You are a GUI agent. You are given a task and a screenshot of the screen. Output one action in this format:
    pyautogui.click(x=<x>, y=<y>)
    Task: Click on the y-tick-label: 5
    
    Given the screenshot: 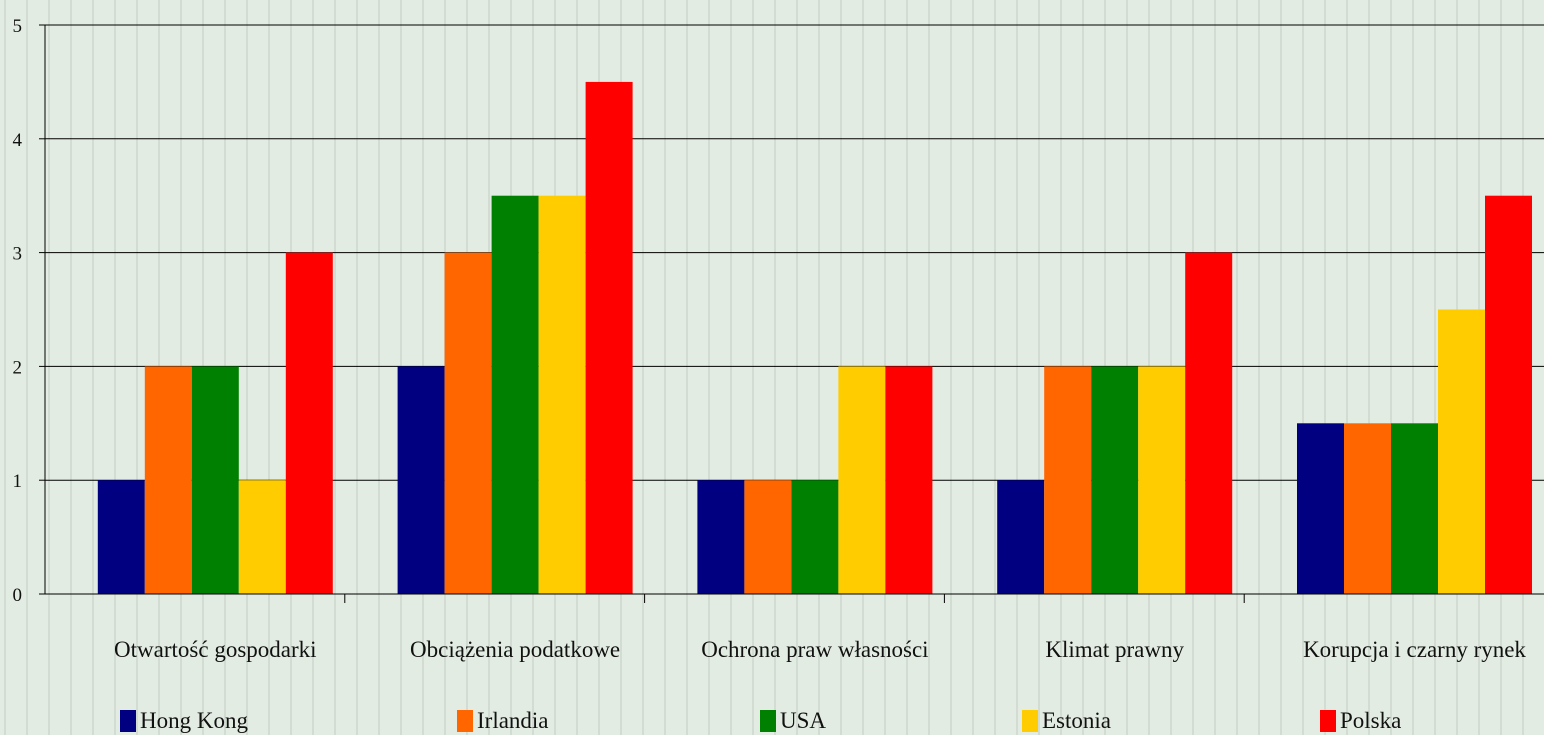 What is the action you would take?
    pyautogui.click(x=18, y=26)
    